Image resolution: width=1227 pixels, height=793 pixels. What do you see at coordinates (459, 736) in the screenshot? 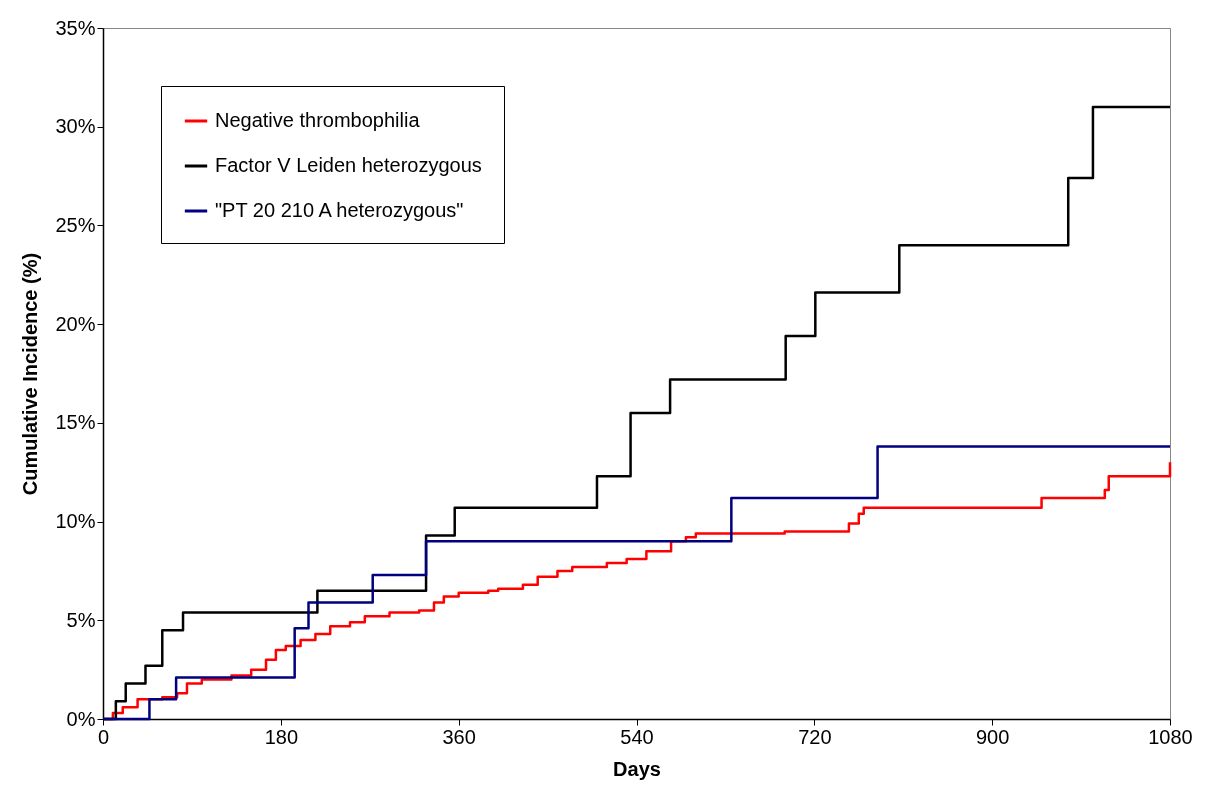
I see `x-tick-label: 360` at bounding box center [459, 736].